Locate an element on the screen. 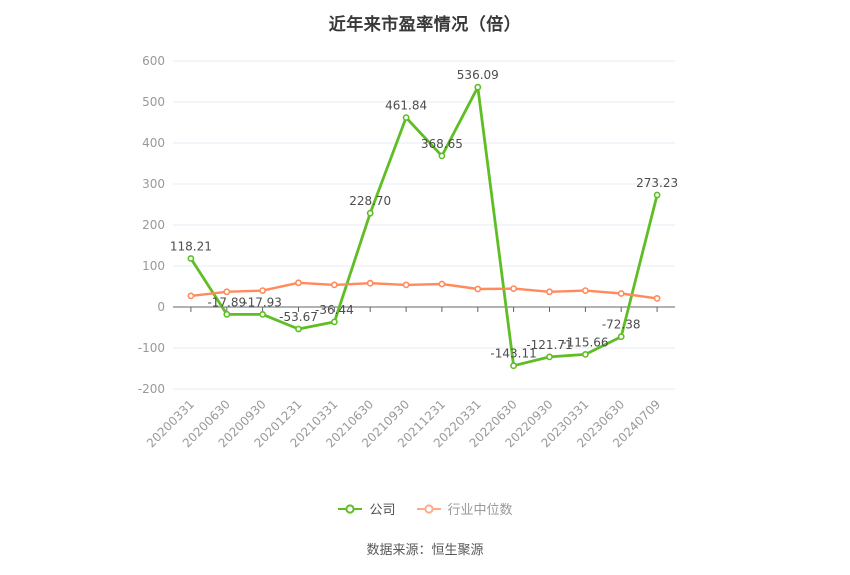  y-axis-label: 200 is located at coordinates (153, 225).